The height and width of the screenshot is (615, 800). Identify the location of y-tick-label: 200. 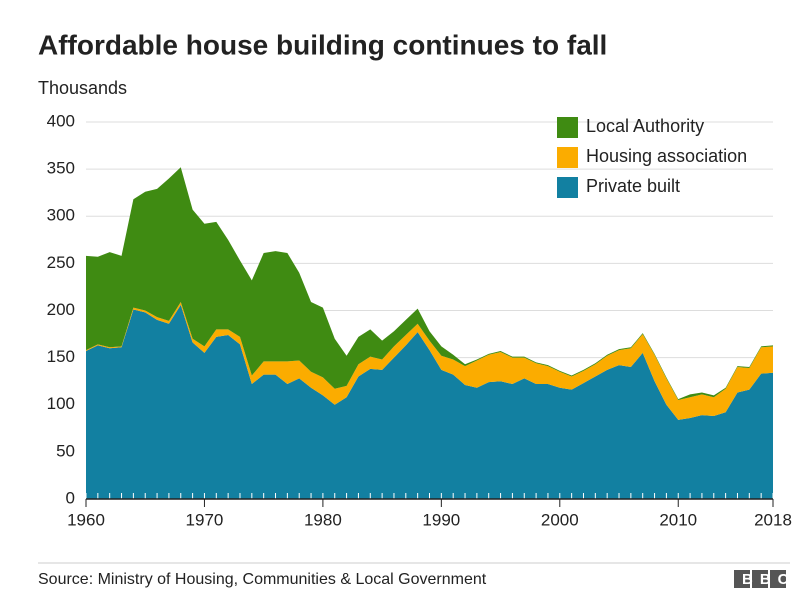
(61, 309).